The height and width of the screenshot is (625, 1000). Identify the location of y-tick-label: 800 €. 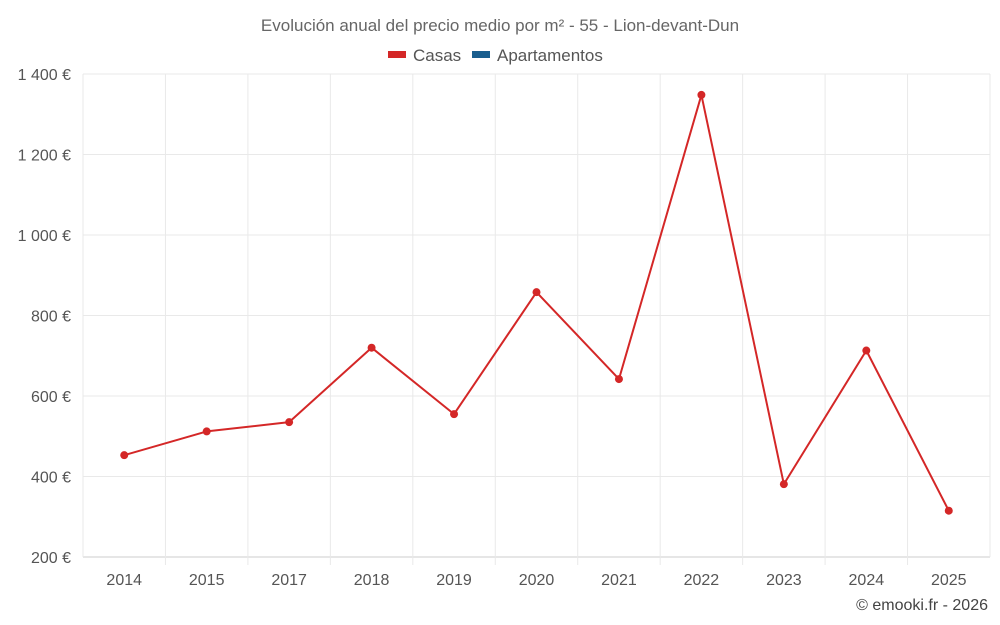
(51, 317).